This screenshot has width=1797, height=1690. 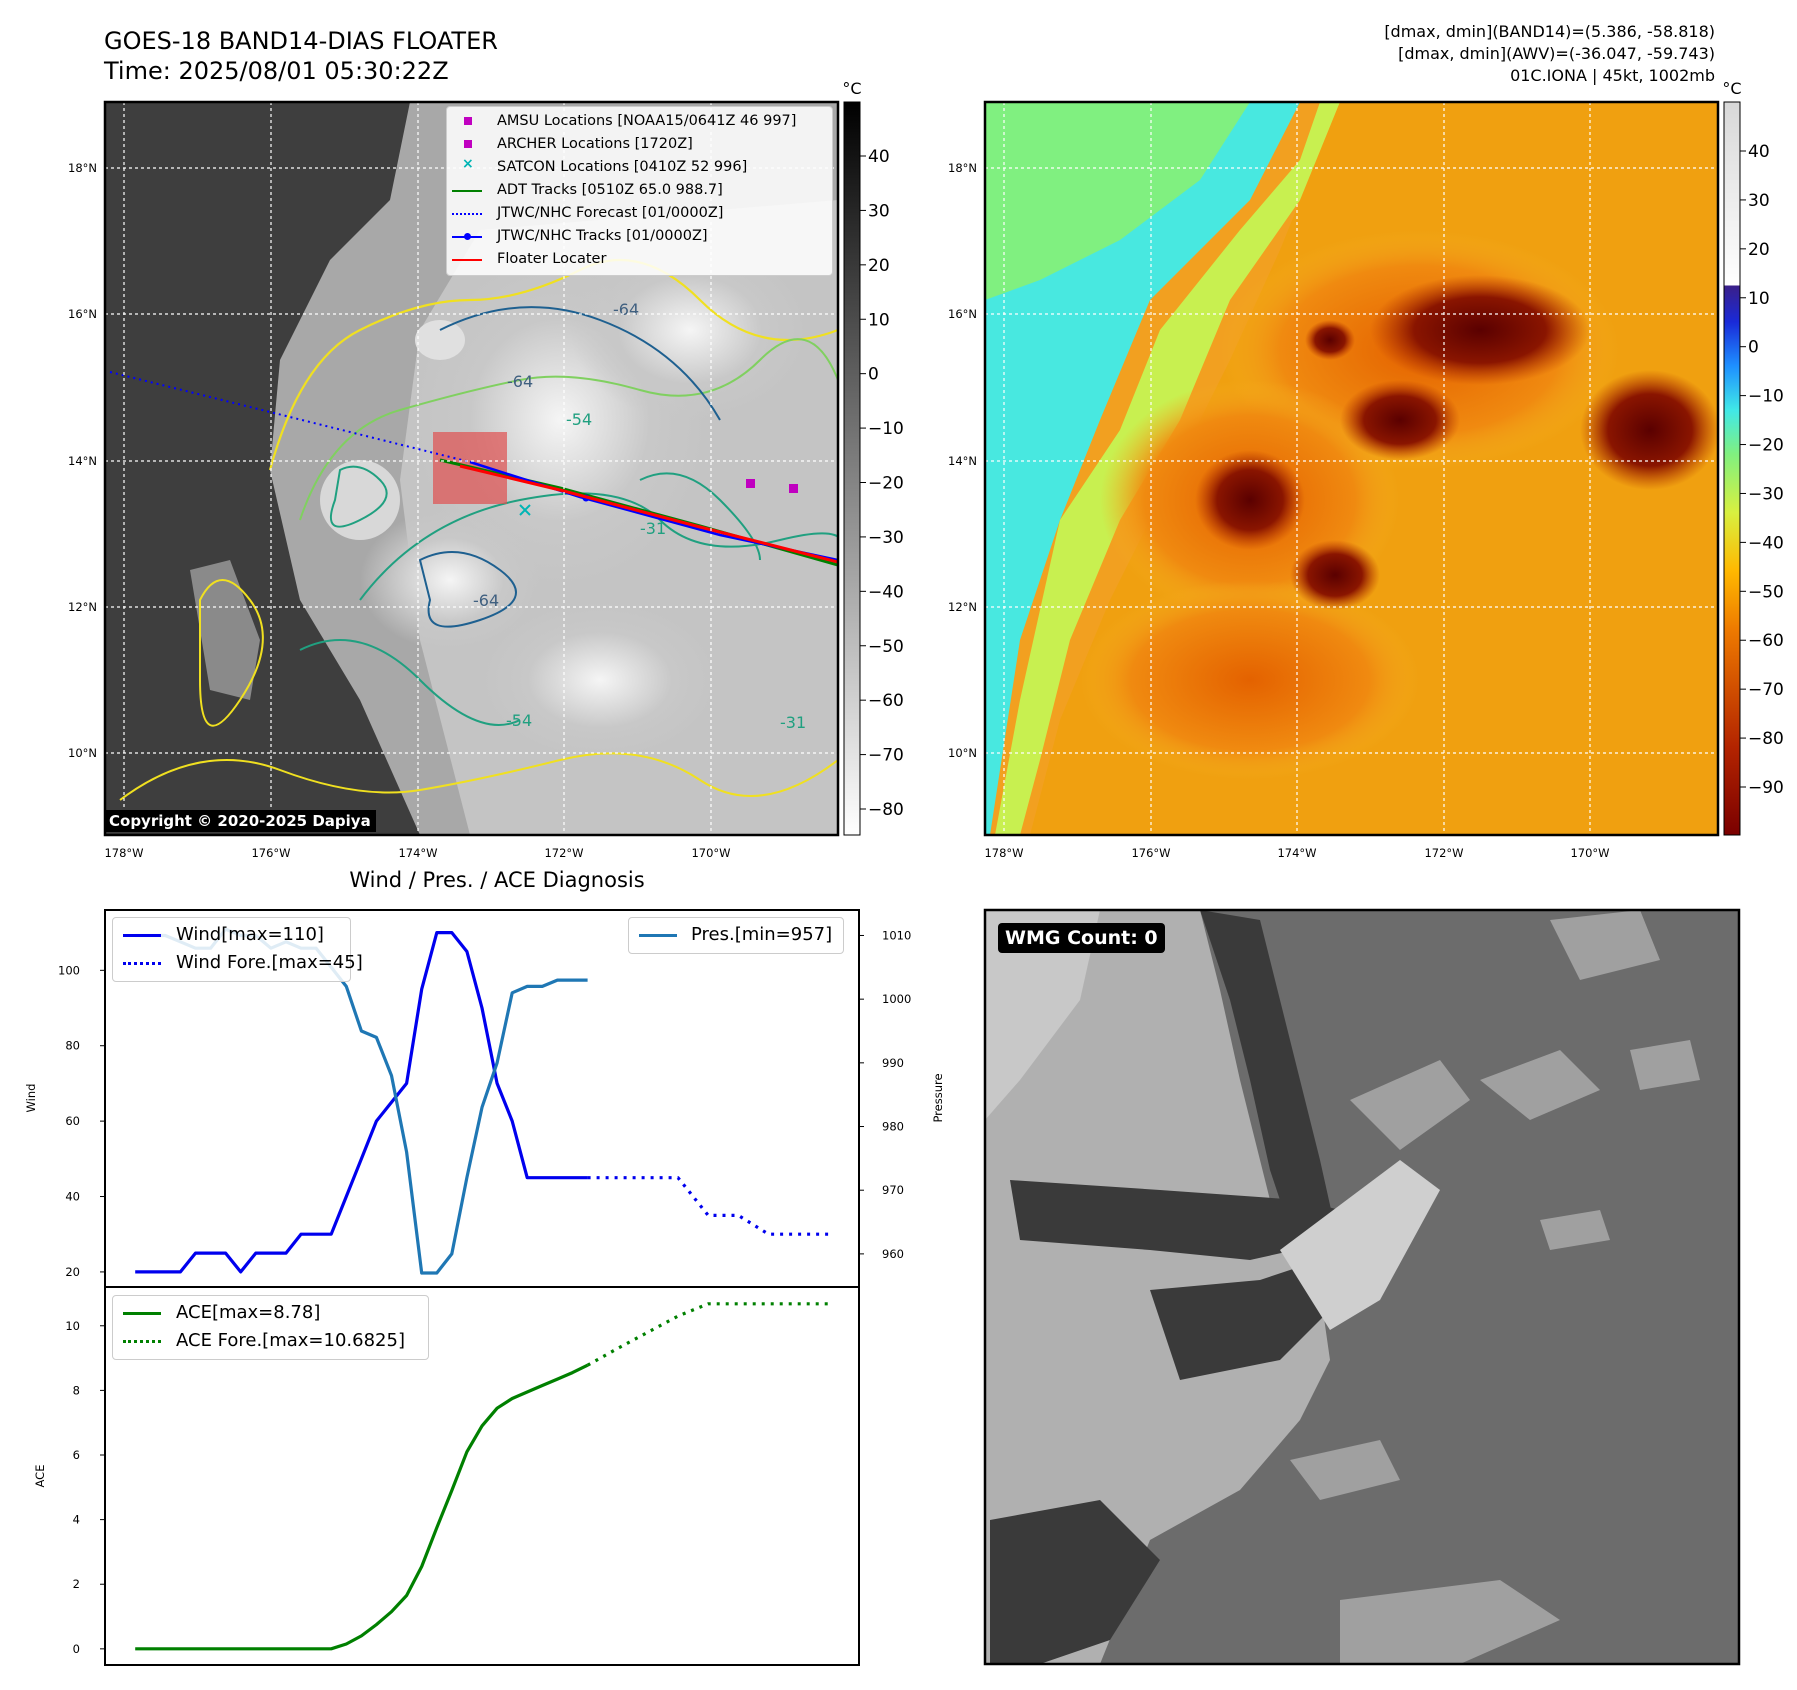 What do you see at coordinates (585, 243) in the screenshot?
I see `legend-item-jtwc-forecast: JTWC/NHC Forecast [01/0000Z]` at bounding box center [585, 243].